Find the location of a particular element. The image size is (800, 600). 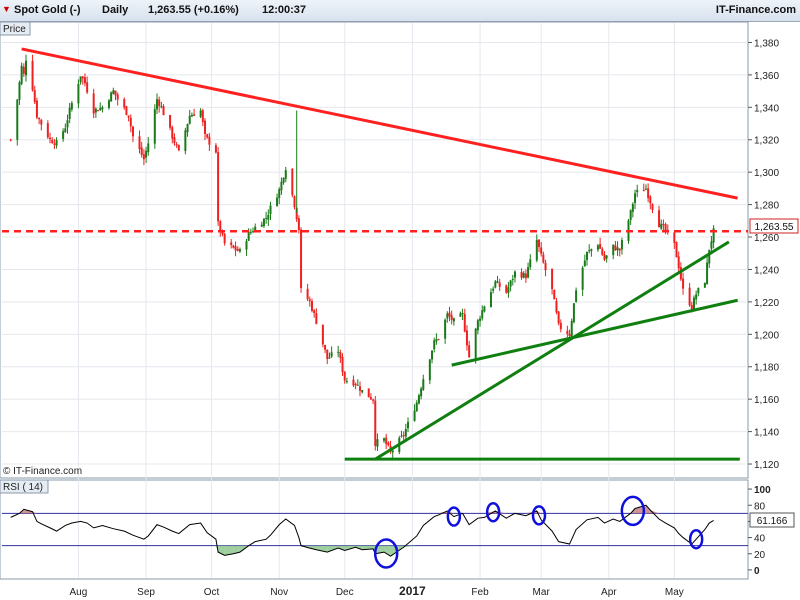

price-tick-label: 1,200 is located at coordinates (766, 335).